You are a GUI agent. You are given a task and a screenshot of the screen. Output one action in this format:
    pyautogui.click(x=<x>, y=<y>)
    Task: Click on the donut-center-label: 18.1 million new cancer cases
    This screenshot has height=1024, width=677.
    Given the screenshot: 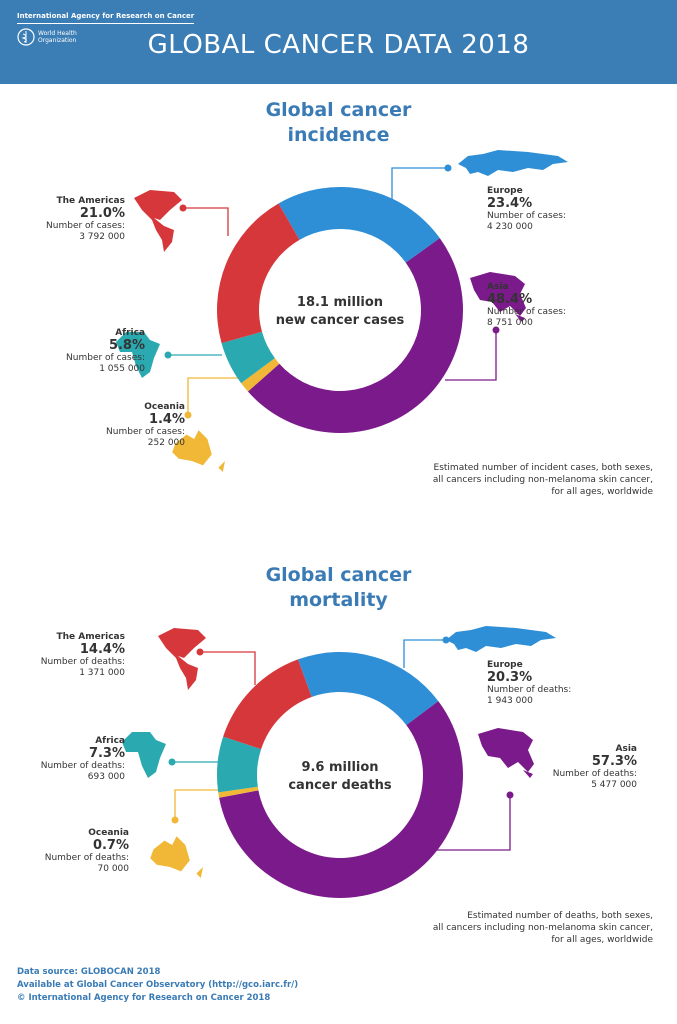 What is the action you would take?
    pyautogui.click(x=340, y=312)
    